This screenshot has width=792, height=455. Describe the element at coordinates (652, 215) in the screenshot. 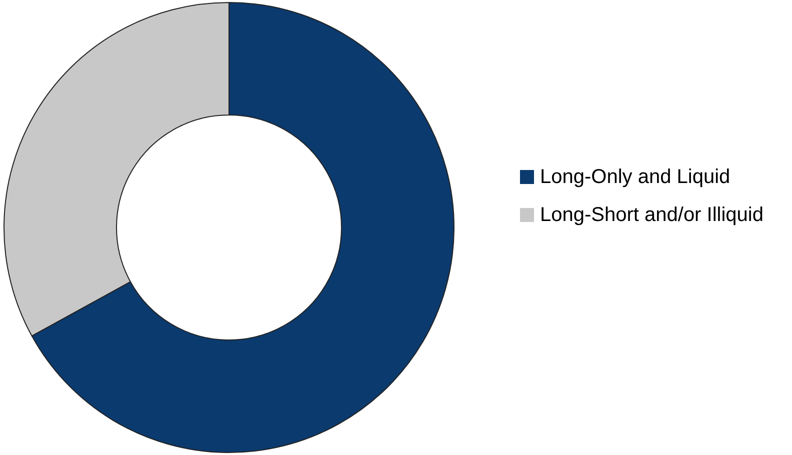

I see `legend-label: Long-Short and/or Illiquid` at that location.